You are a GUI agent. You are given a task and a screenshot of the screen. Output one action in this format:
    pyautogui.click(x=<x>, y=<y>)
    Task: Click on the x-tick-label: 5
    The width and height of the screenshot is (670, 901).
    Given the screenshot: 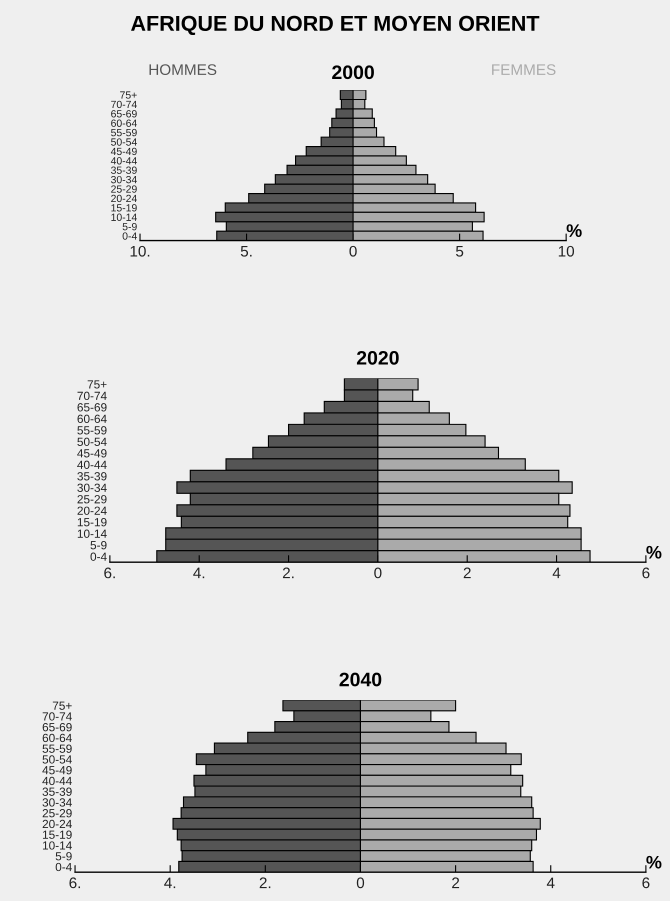 What is the action you would take?
    pyautogui.click(x=460, y=251)
    